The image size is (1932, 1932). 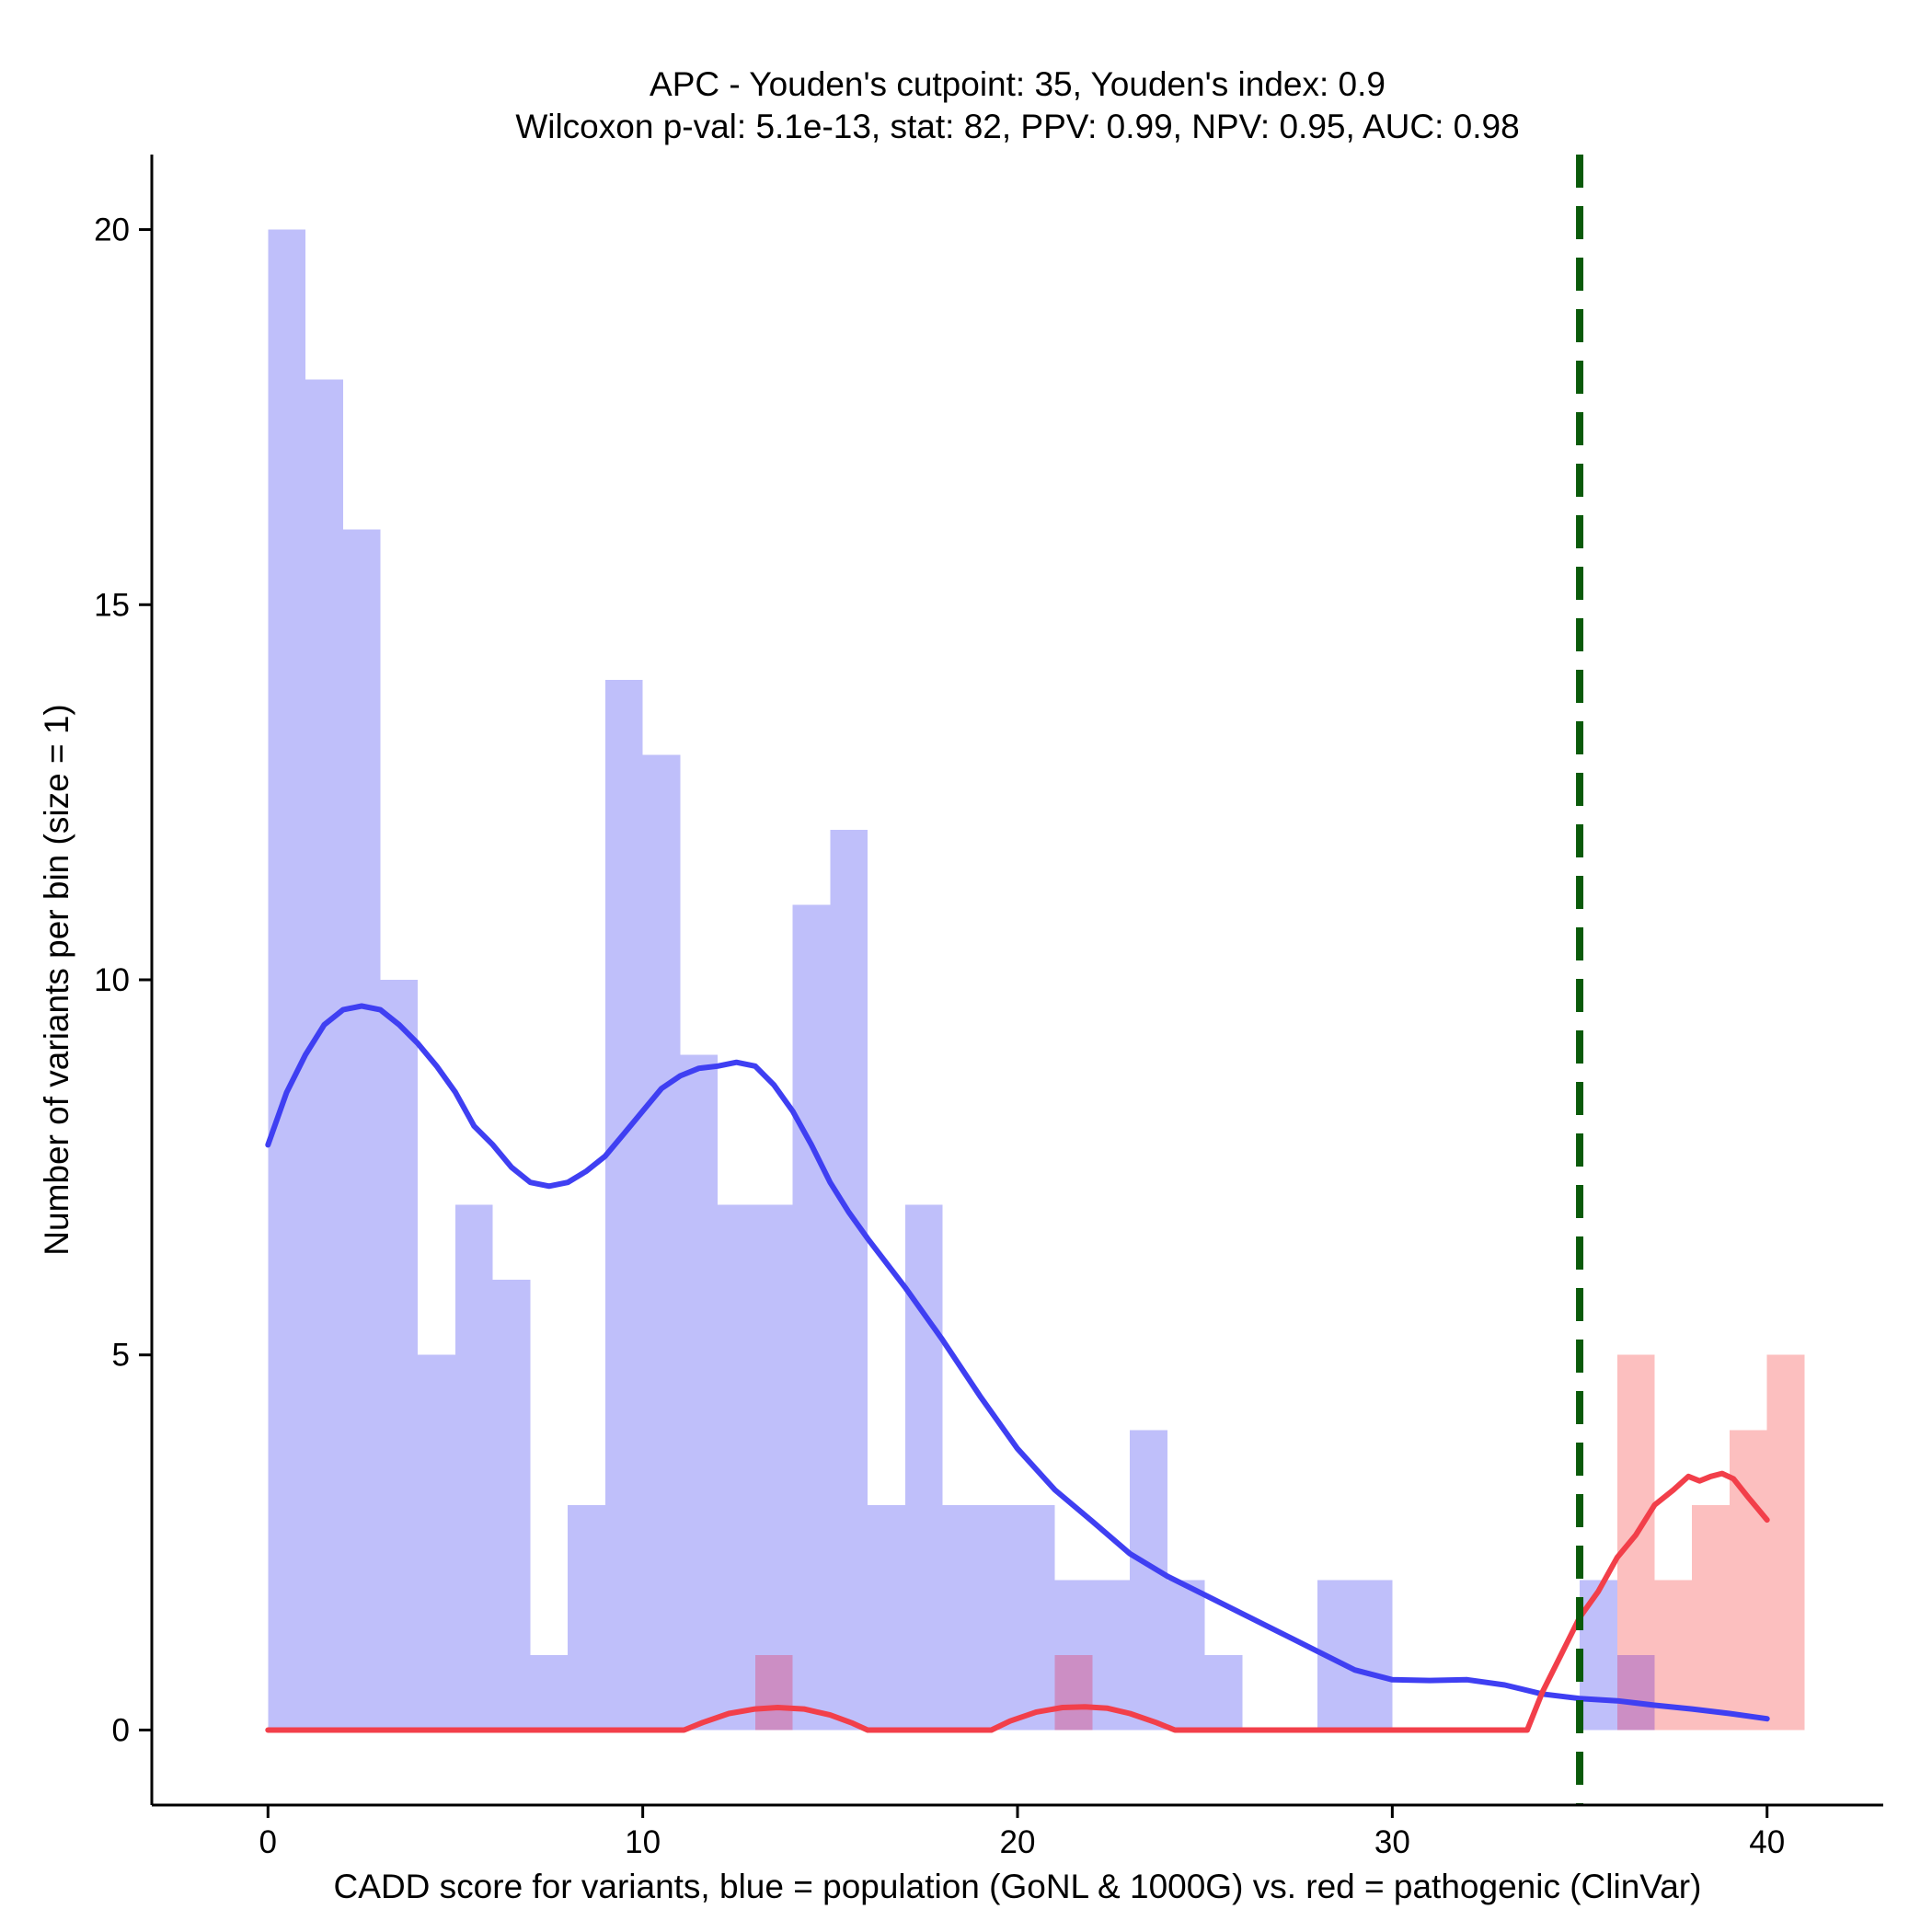 I want to click on x-tick-label: 20, so click(x=1018, y=1842).